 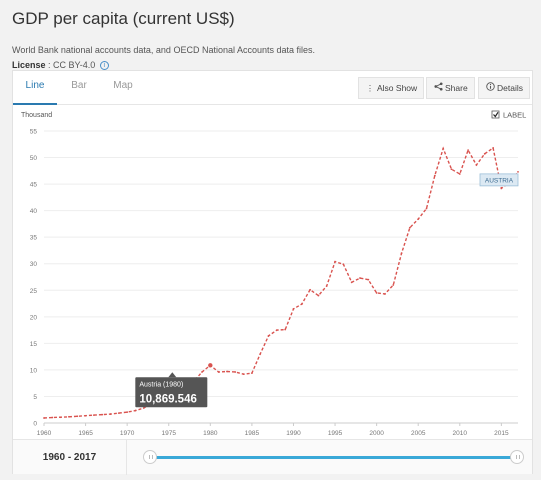 What do you see at coordinates (335, 433) in the screenshot?
I see `x-tick-label: 1995` at bounding box center [335, 433].